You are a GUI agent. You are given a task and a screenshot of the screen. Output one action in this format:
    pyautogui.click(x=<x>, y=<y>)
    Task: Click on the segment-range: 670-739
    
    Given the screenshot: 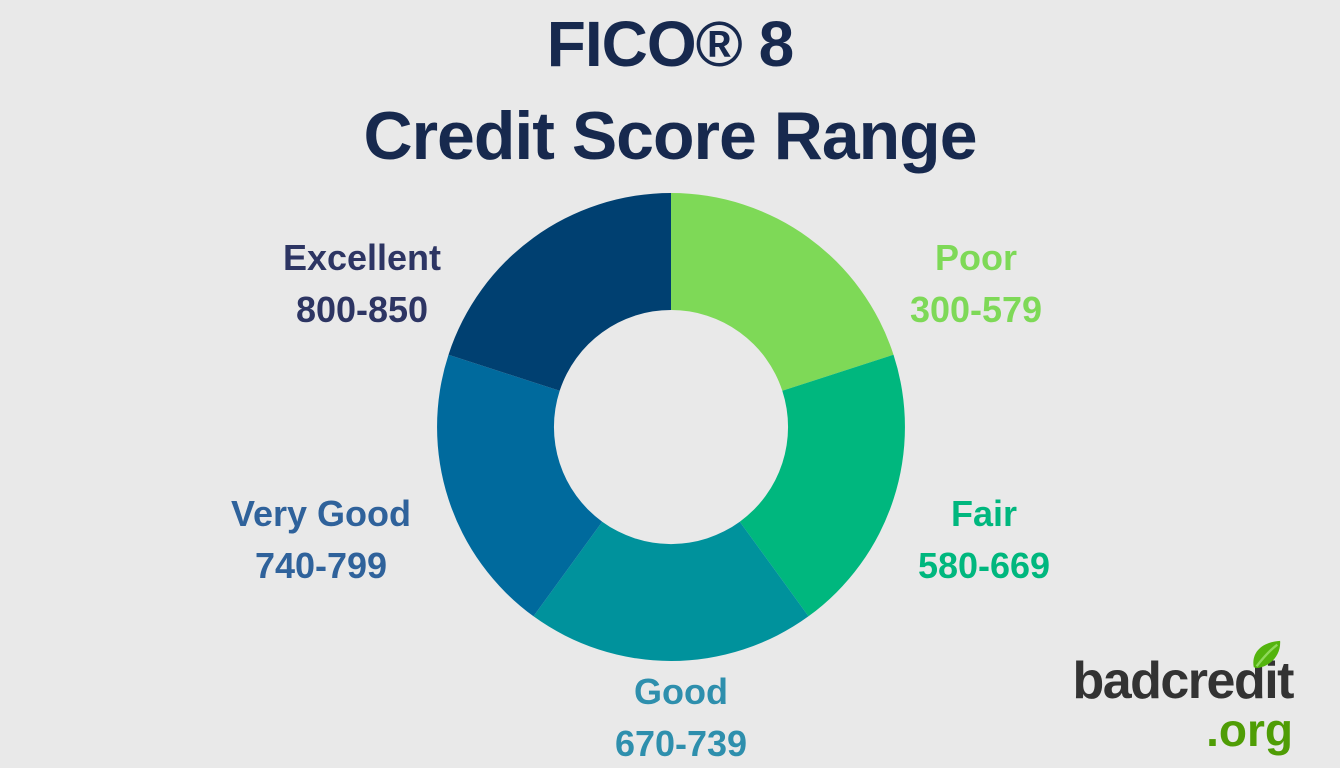 What is the action you would take?
    pyautogui.click(x=681, y=743)
    